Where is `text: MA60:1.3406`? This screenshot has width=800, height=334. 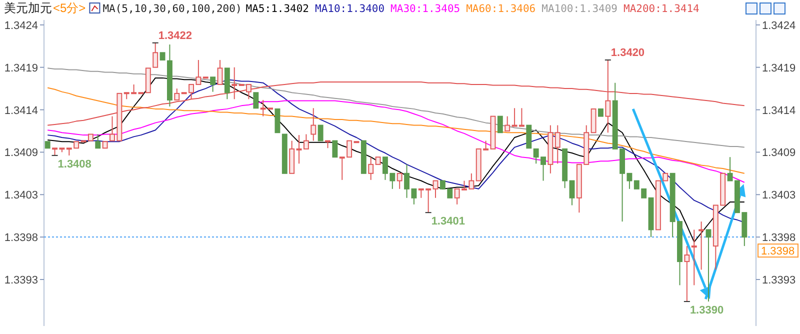 text: MA60:1.3406 is located at coordinates (501, 9).